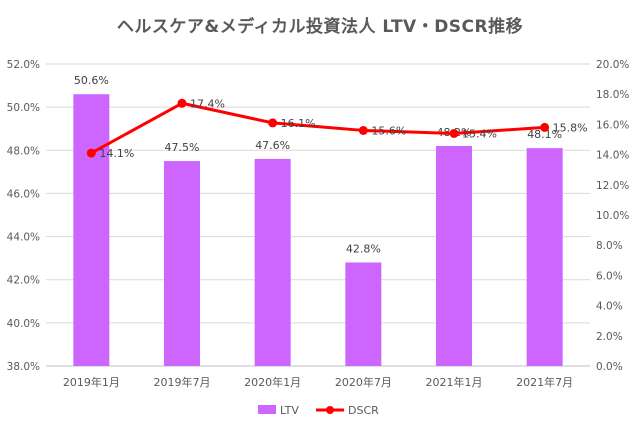  Describe the element at coordinates (23, 238) in the screenshot. I see `y-left-tick-label: 44.0%` at that location.